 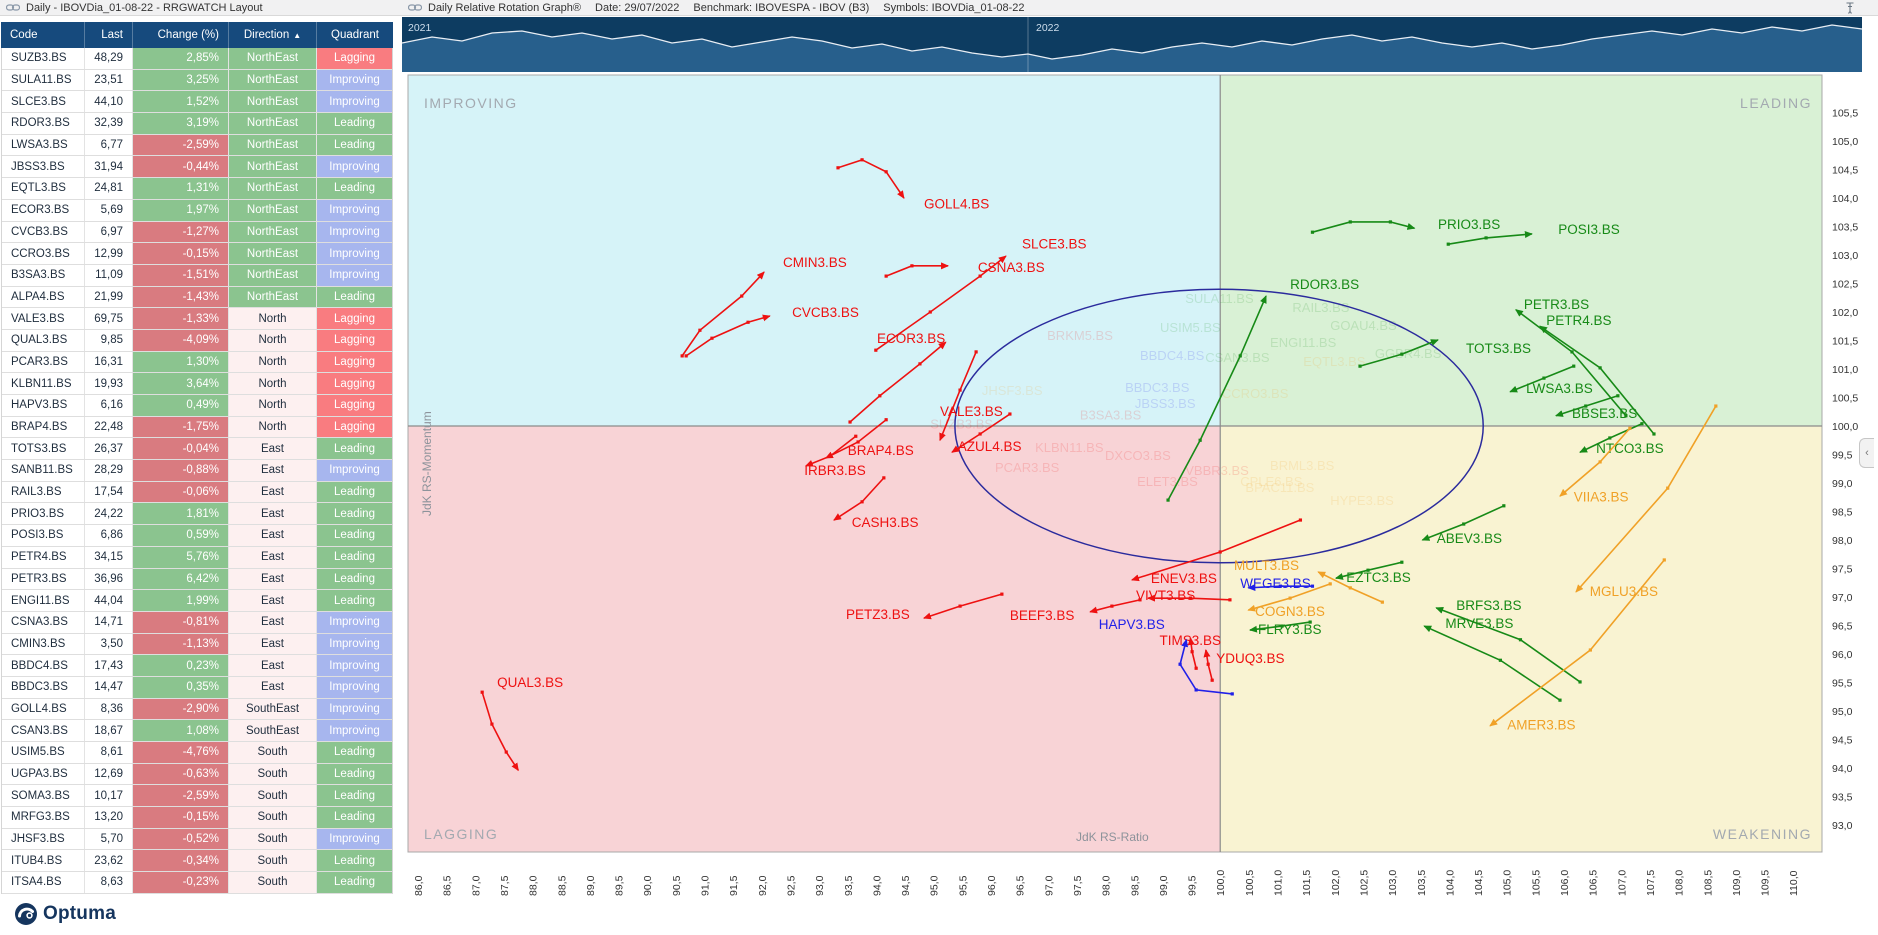 I want to click on x-tick-label: 89,0, so click(x=591, y=885).